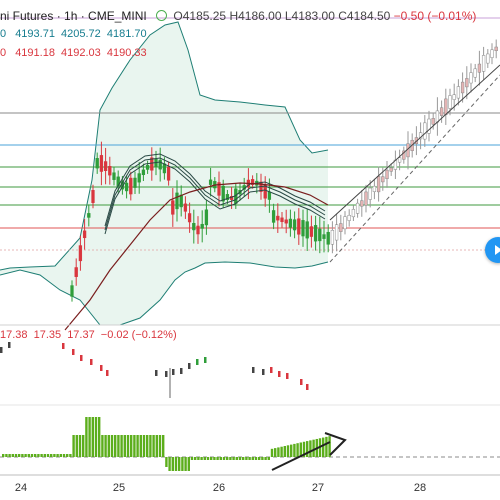 The height and width of the screenshot is (500, 500). What do you see at coordinates (3, 34) in the screenshot?
I see `legend1-value-0: 0` at bounding box center [3, 34].